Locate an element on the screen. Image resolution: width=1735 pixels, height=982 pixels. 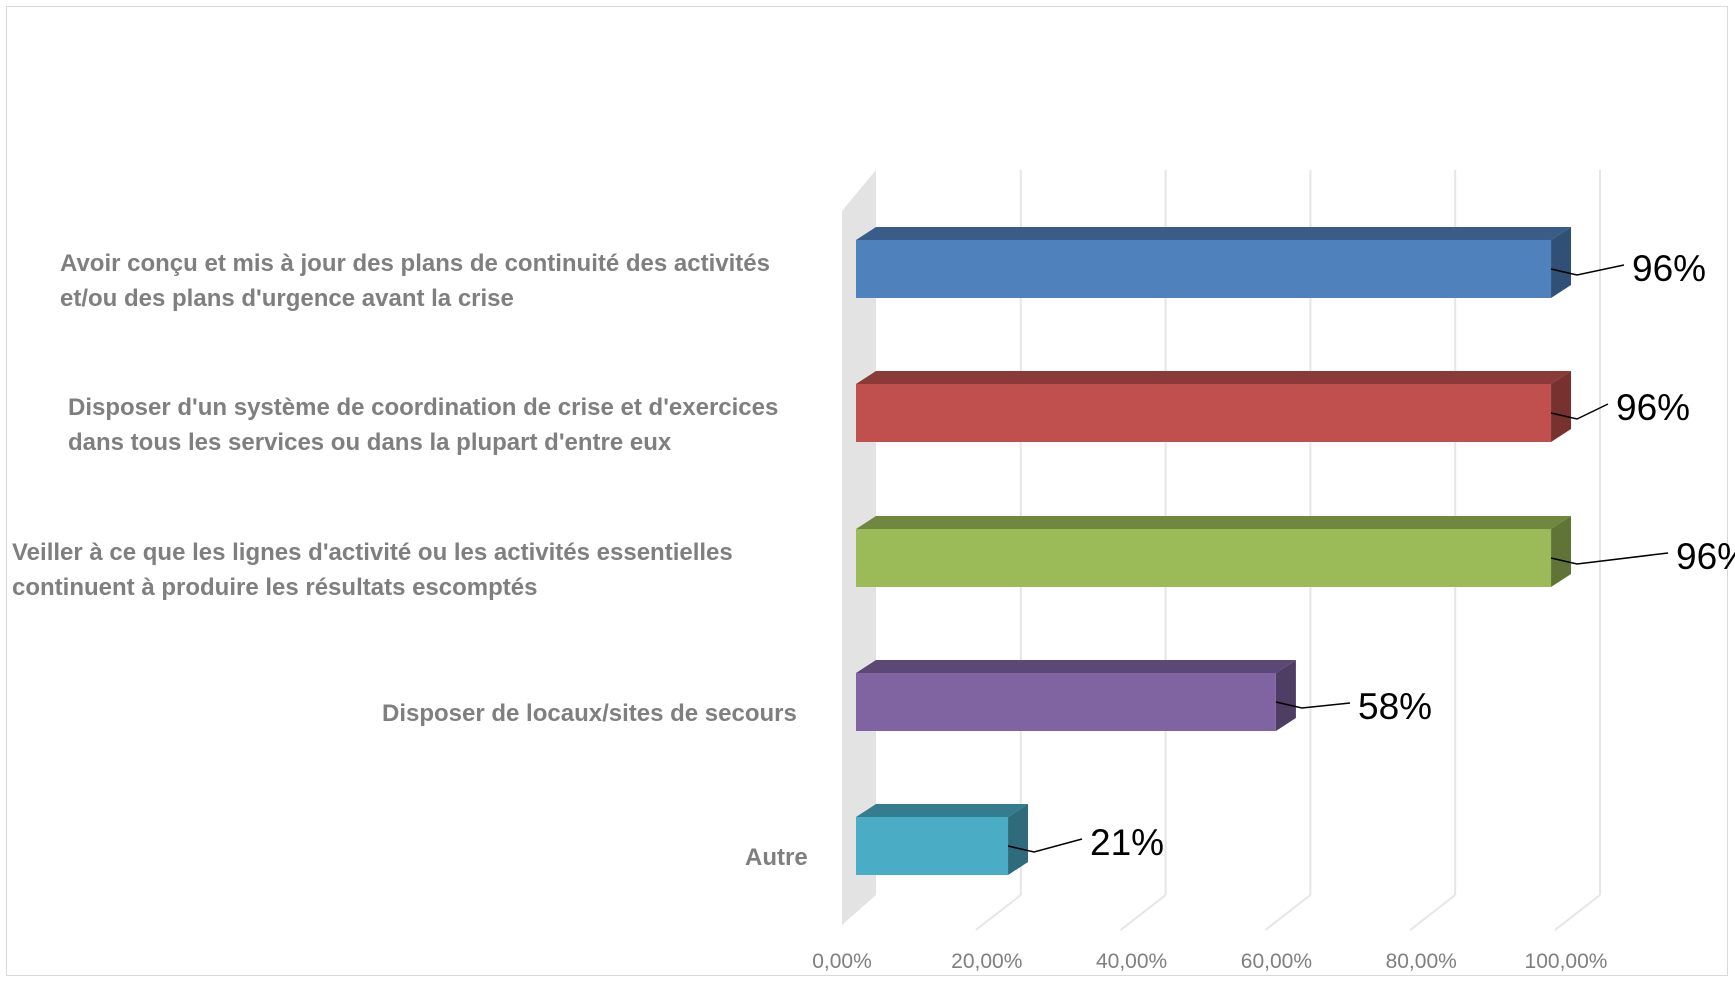
x-tick-label: 80,00% is located at coordinates (1421, 961).